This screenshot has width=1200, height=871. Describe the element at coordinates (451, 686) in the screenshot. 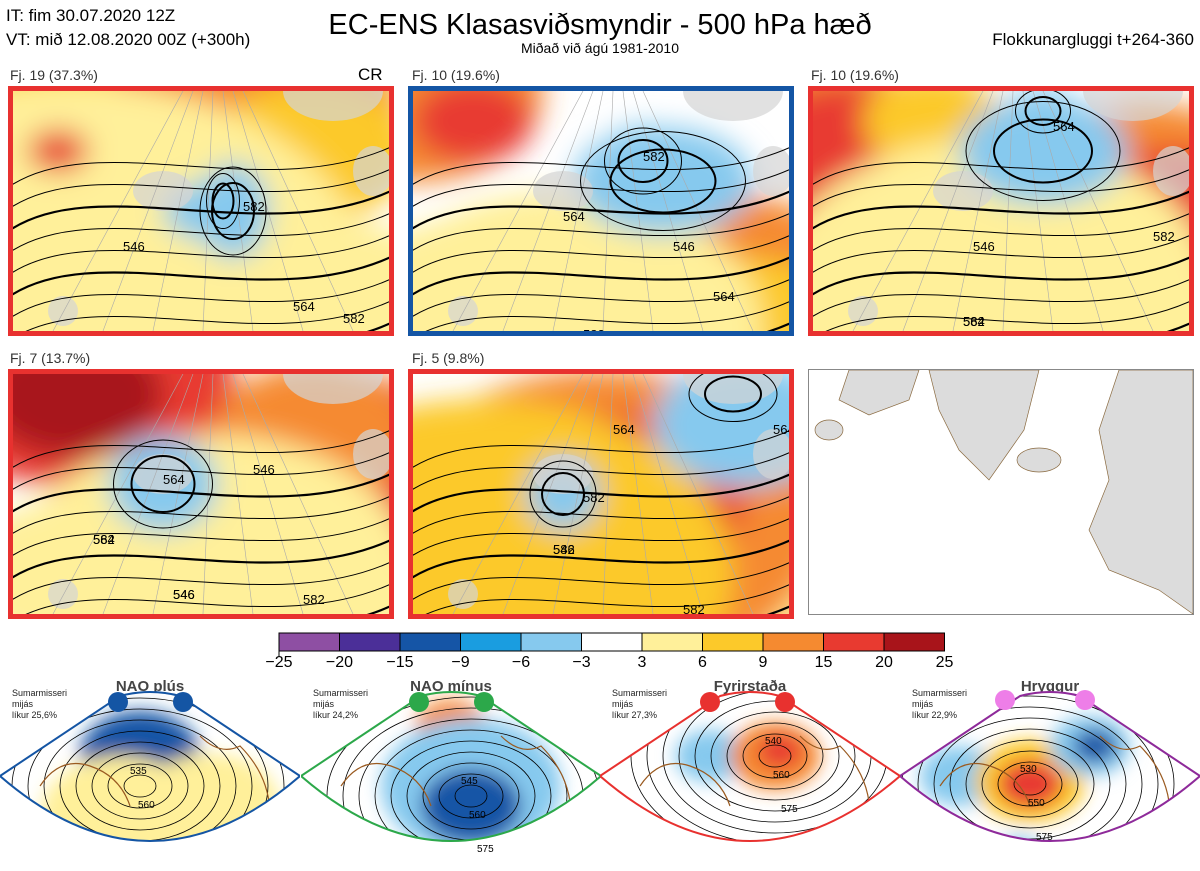

I see `regime-name: NAO mínus` at that location.